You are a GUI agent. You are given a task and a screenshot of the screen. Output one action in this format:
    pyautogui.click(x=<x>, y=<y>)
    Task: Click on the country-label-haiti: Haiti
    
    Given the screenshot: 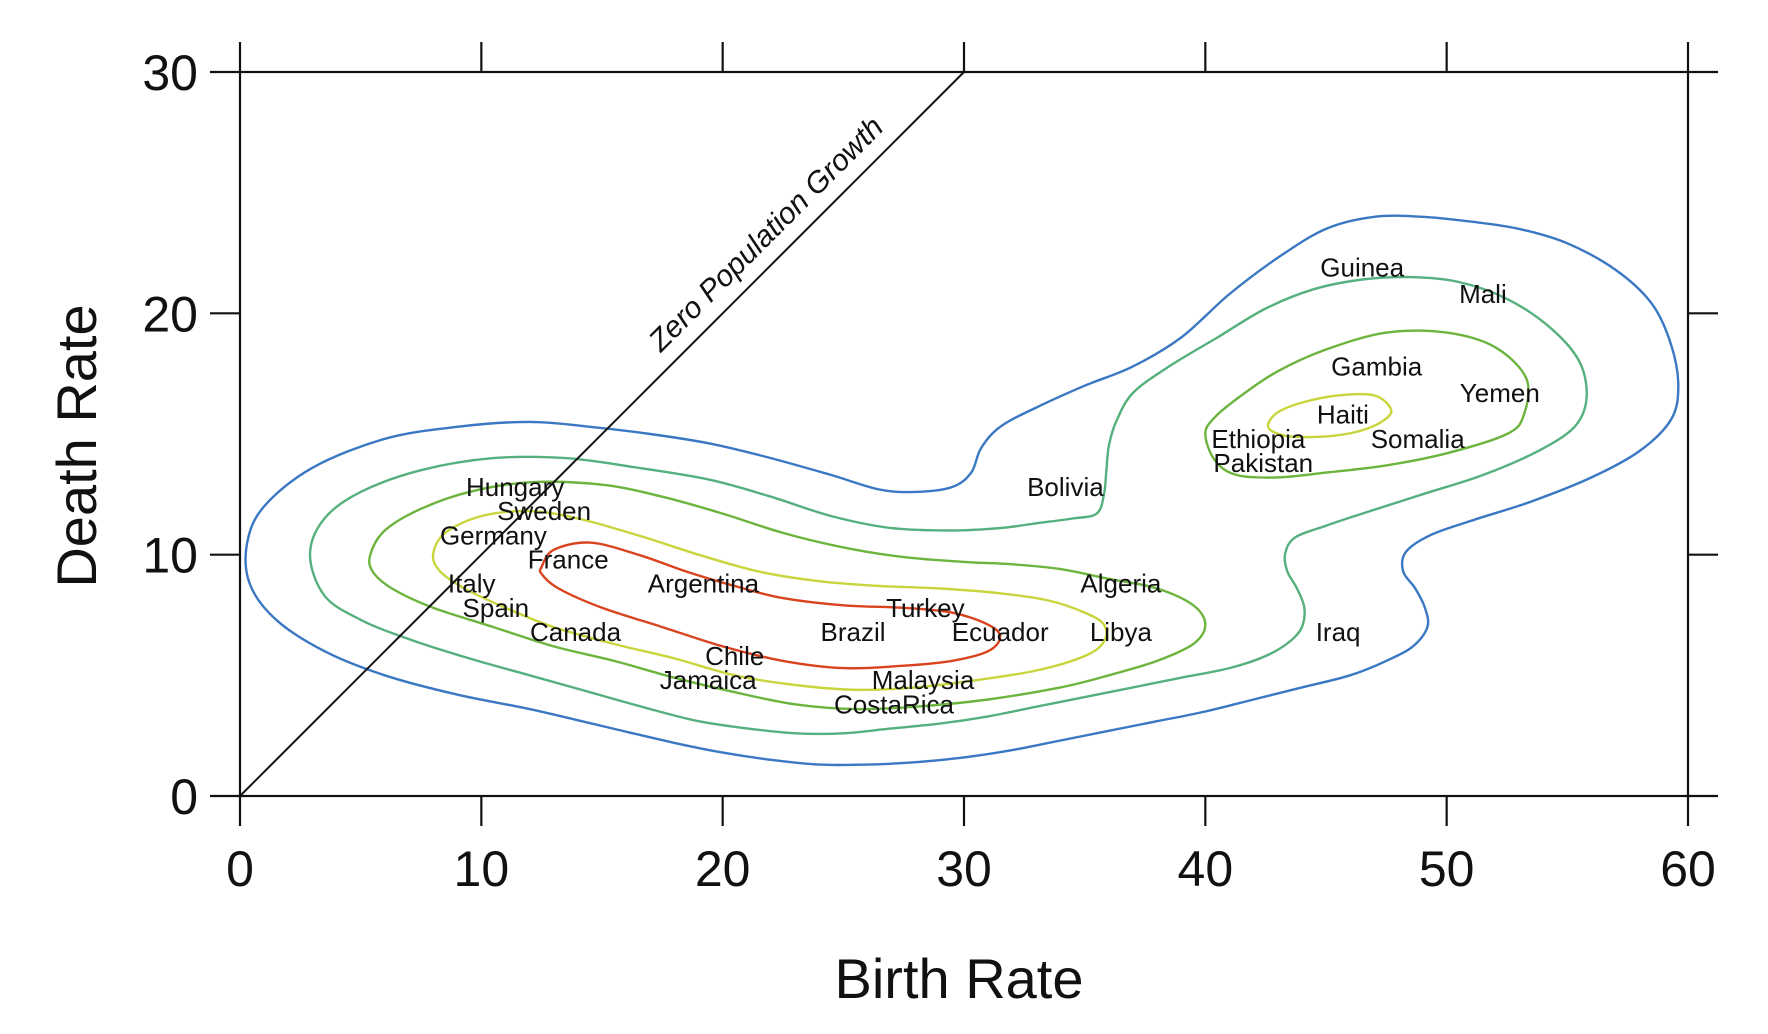 What is the action you would take?
    pyautogui.click(x=1343, y=415)
    